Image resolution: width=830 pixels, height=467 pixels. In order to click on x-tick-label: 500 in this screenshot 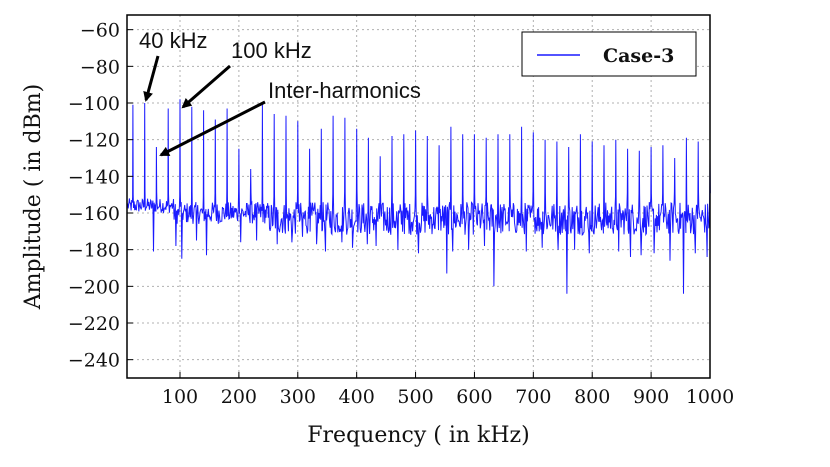, I will do `click(415, 397)`.